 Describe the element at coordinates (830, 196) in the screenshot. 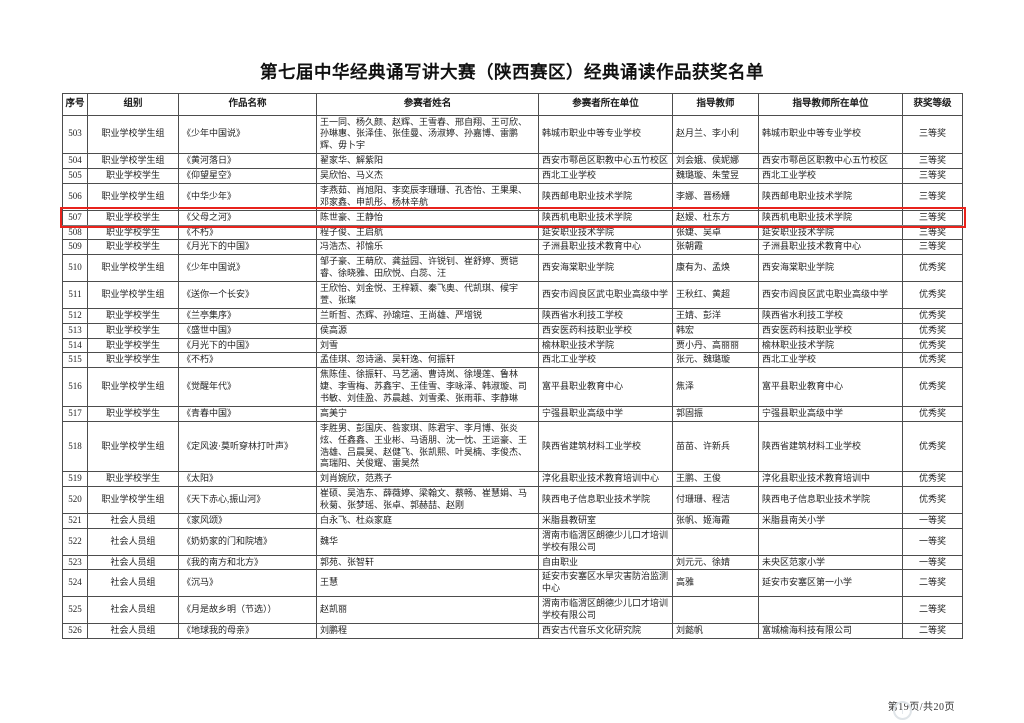

I see `cell-teacher-unit: 陕西邮电职业技术学院` at that location.